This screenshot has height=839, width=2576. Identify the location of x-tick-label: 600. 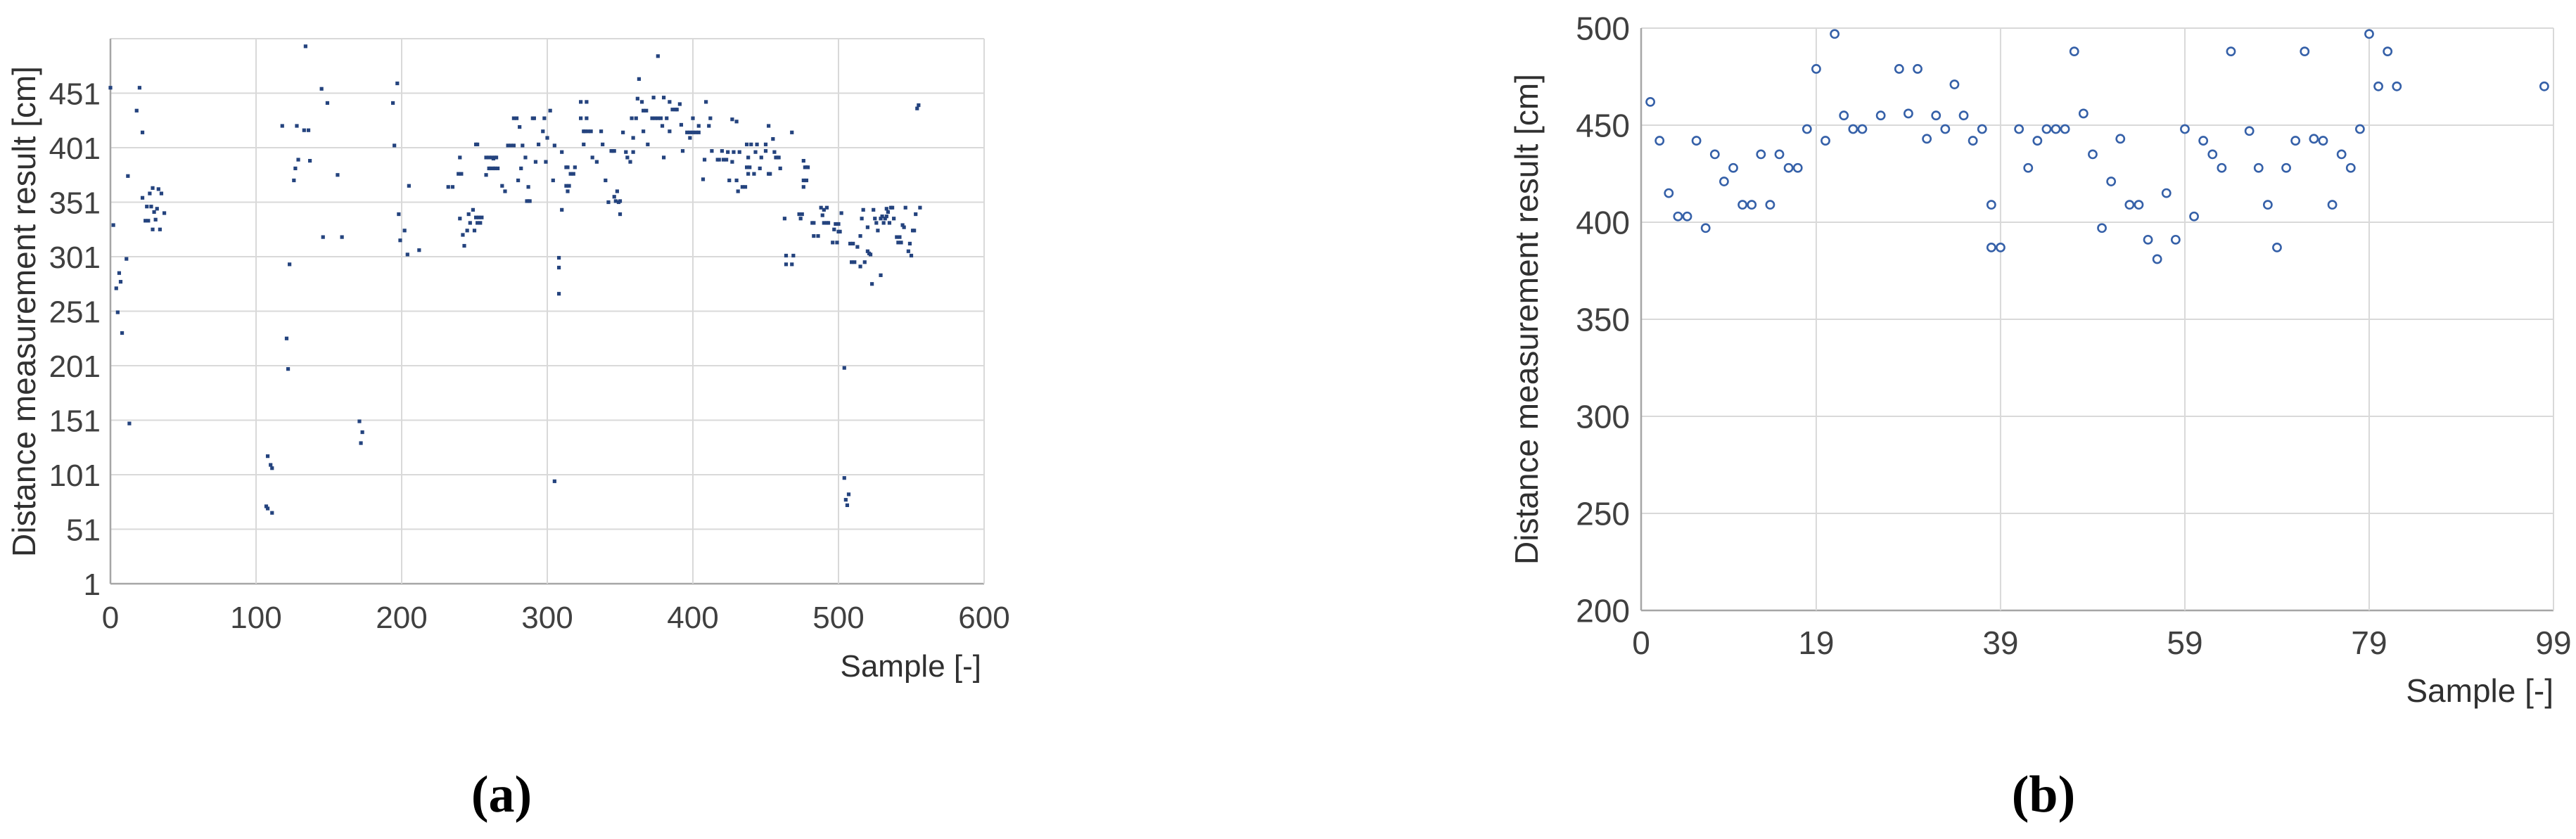
(983, 618).